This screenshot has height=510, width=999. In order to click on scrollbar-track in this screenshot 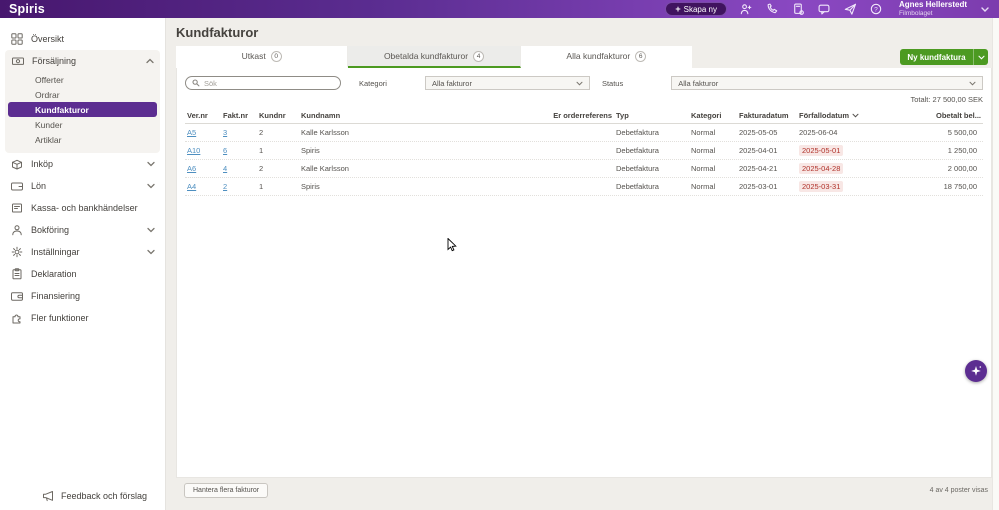, I will do `click(995, 264)`.